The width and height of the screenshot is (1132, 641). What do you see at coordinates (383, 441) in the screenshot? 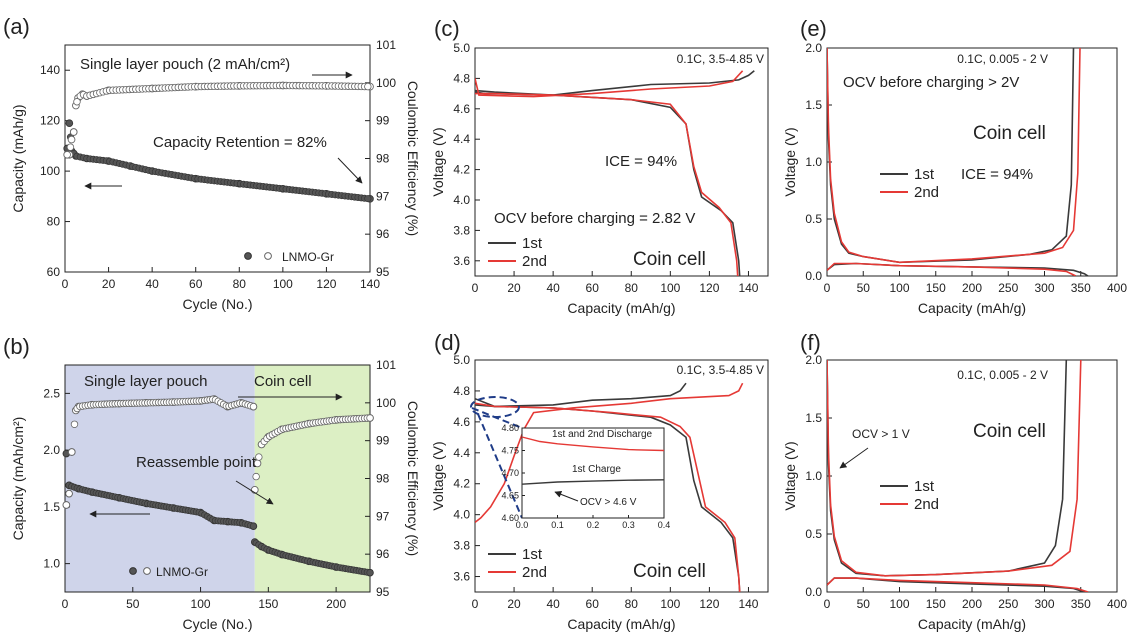
I see `y2-tick-label-b: 99` at bounding box center [383, 441].